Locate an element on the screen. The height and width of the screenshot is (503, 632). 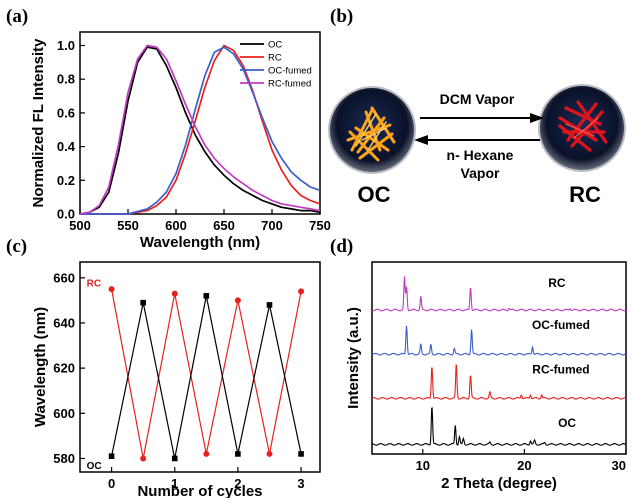
series-line-oc-fumed is located at coordinates (200, 130).